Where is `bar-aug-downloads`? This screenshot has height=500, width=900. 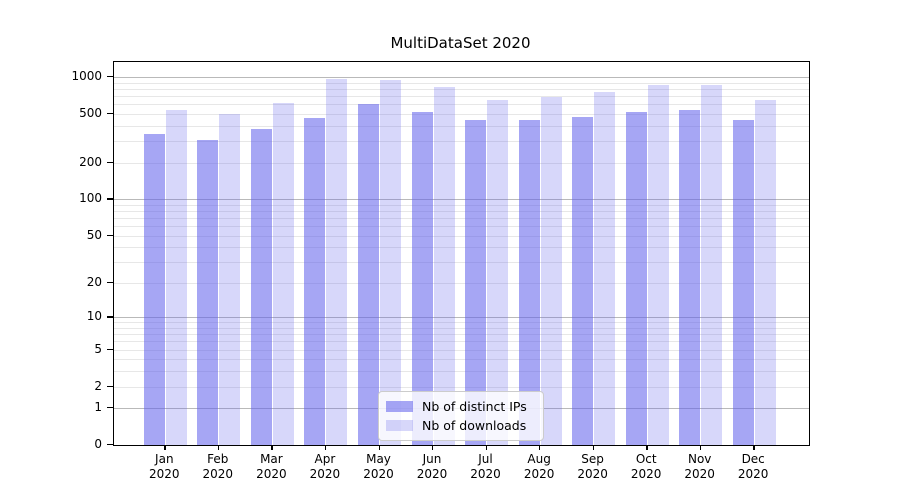
bar-aug-downloads is located at coordinates (551, 270).